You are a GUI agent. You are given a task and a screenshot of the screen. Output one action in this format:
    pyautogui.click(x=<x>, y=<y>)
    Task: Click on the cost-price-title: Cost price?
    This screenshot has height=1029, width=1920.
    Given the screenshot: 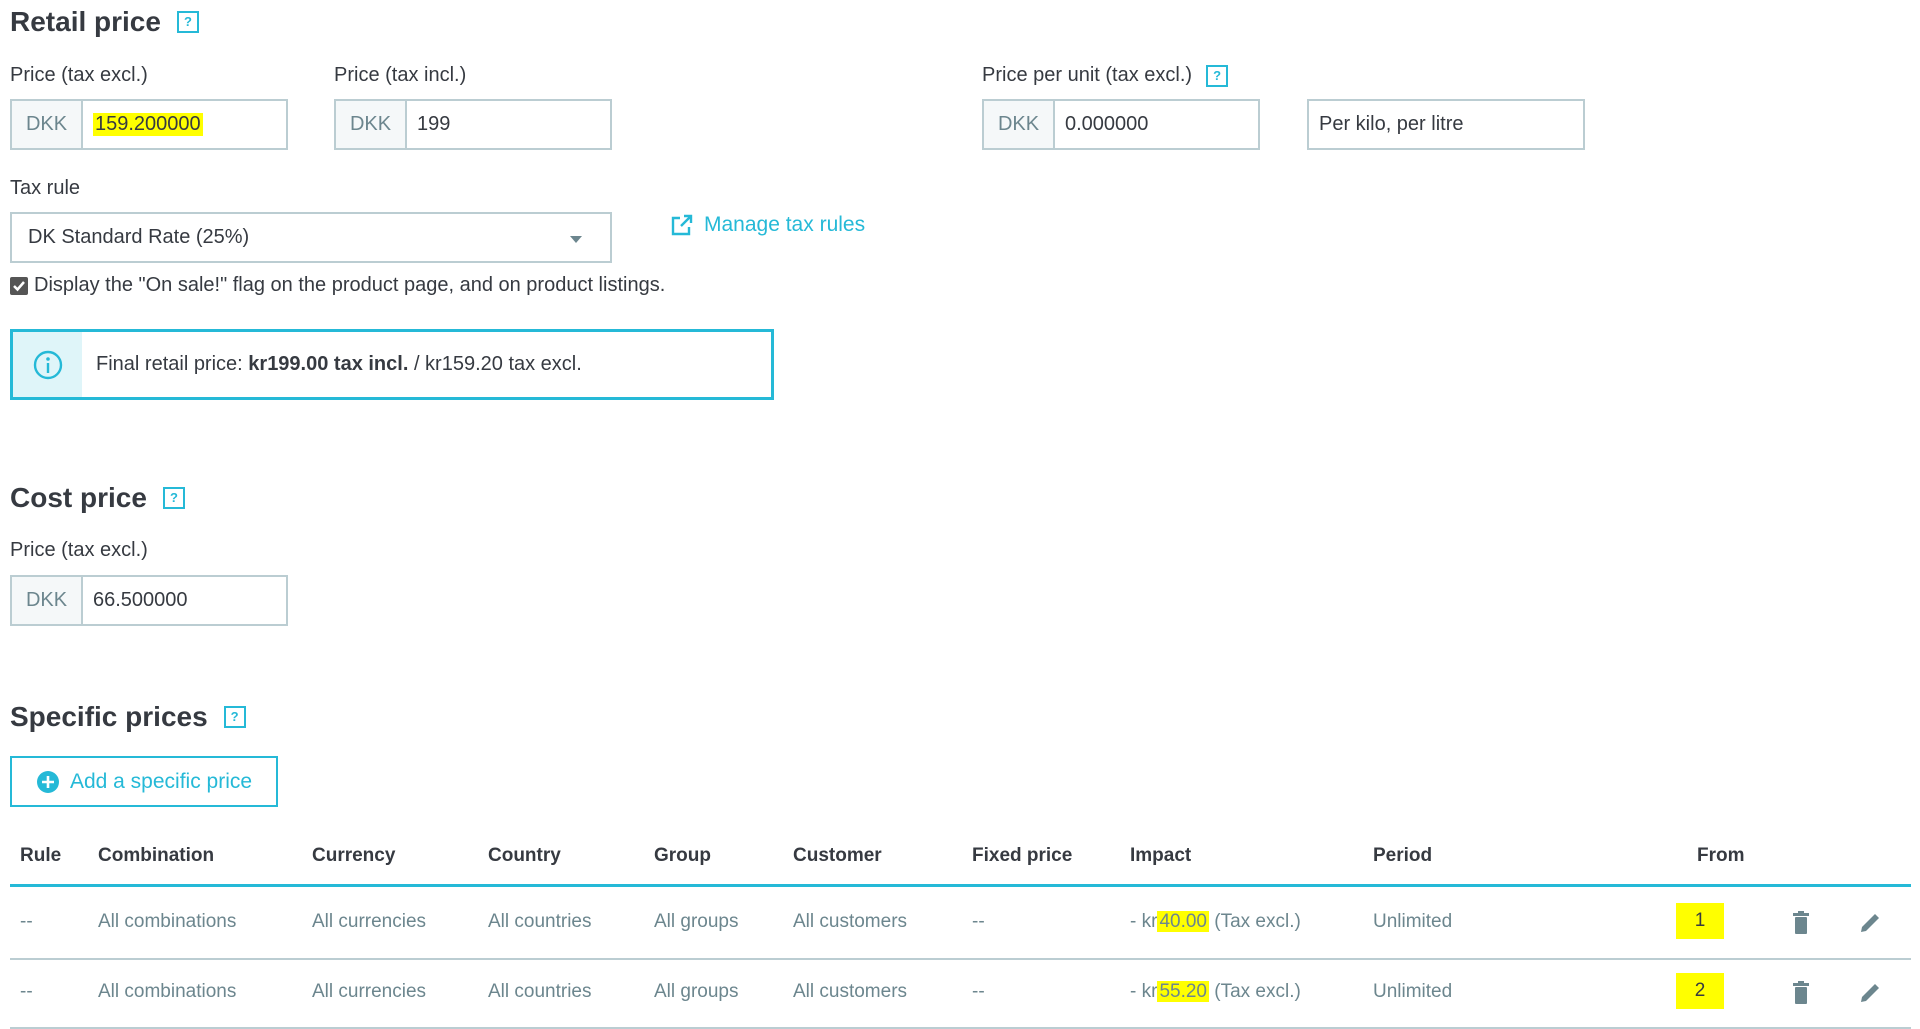 What is the action you would take?
    pyautogui.click(x=97, y=498)
    